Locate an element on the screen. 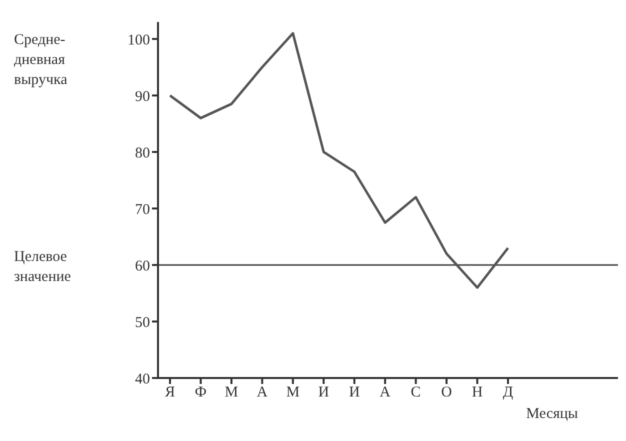  x-axis-title: Месяцы is located at coordinates (552, 414).